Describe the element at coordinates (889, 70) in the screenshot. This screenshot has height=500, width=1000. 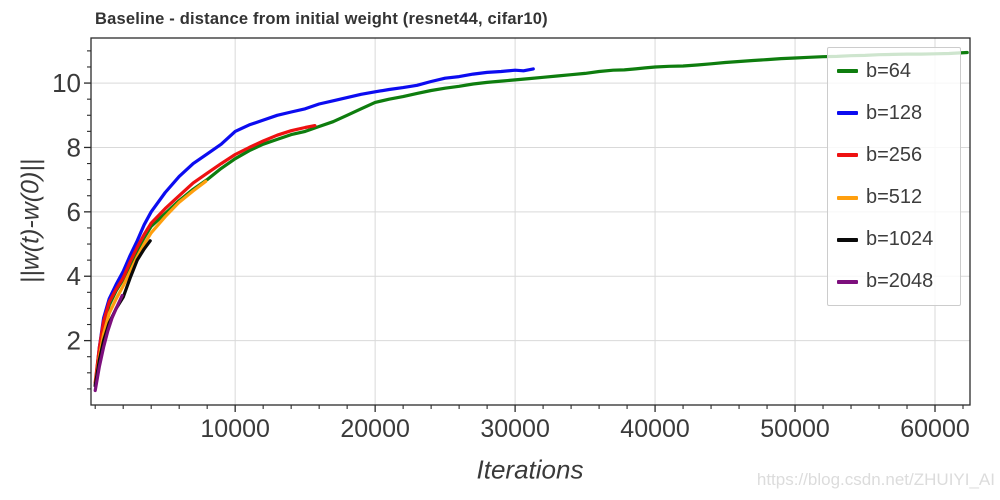
I see `legend-label: b=64` at that location.